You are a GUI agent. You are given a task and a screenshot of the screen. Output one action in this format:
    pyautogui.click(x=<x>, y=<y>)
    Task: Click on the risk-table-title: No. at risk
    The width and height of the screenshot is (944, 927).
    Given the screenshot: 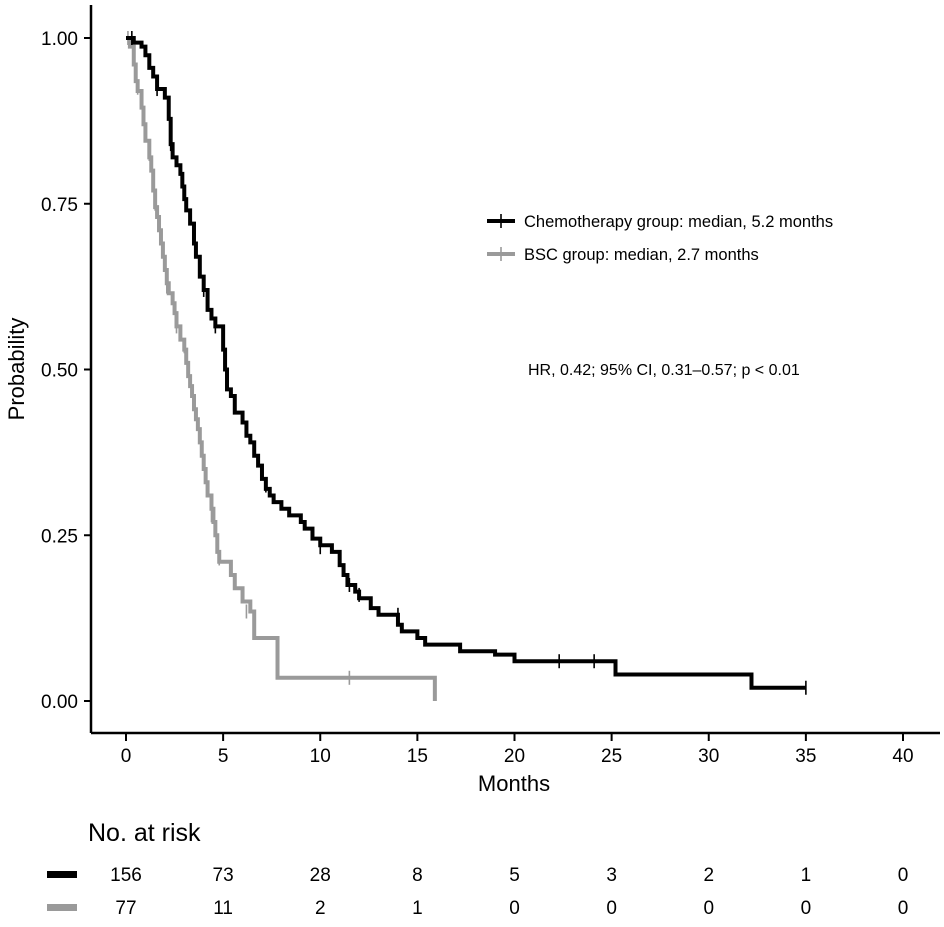 What is the action you would take?
    pyautogui.click(x=144, y=833)
    